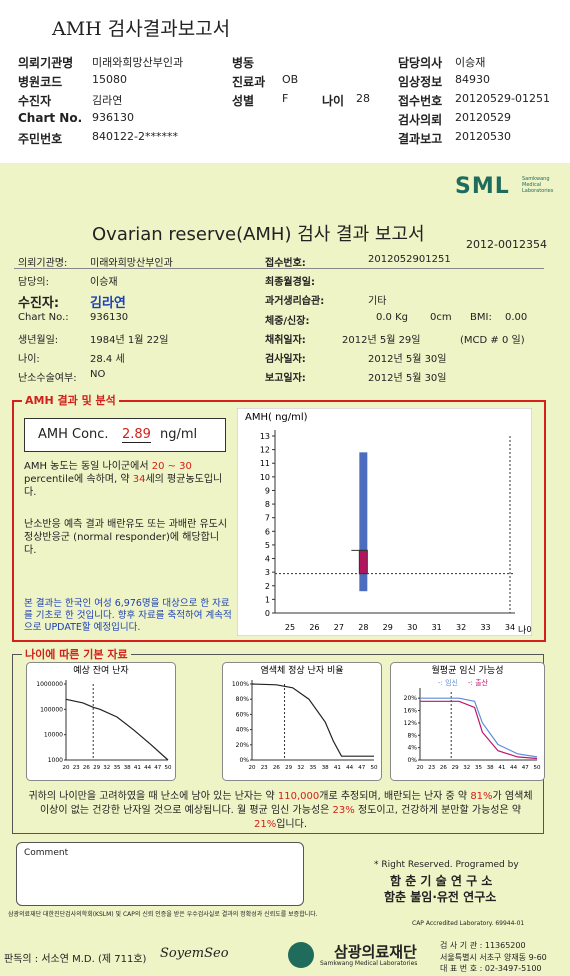  I want to click on field-value: 김라연, so click(108, 303).